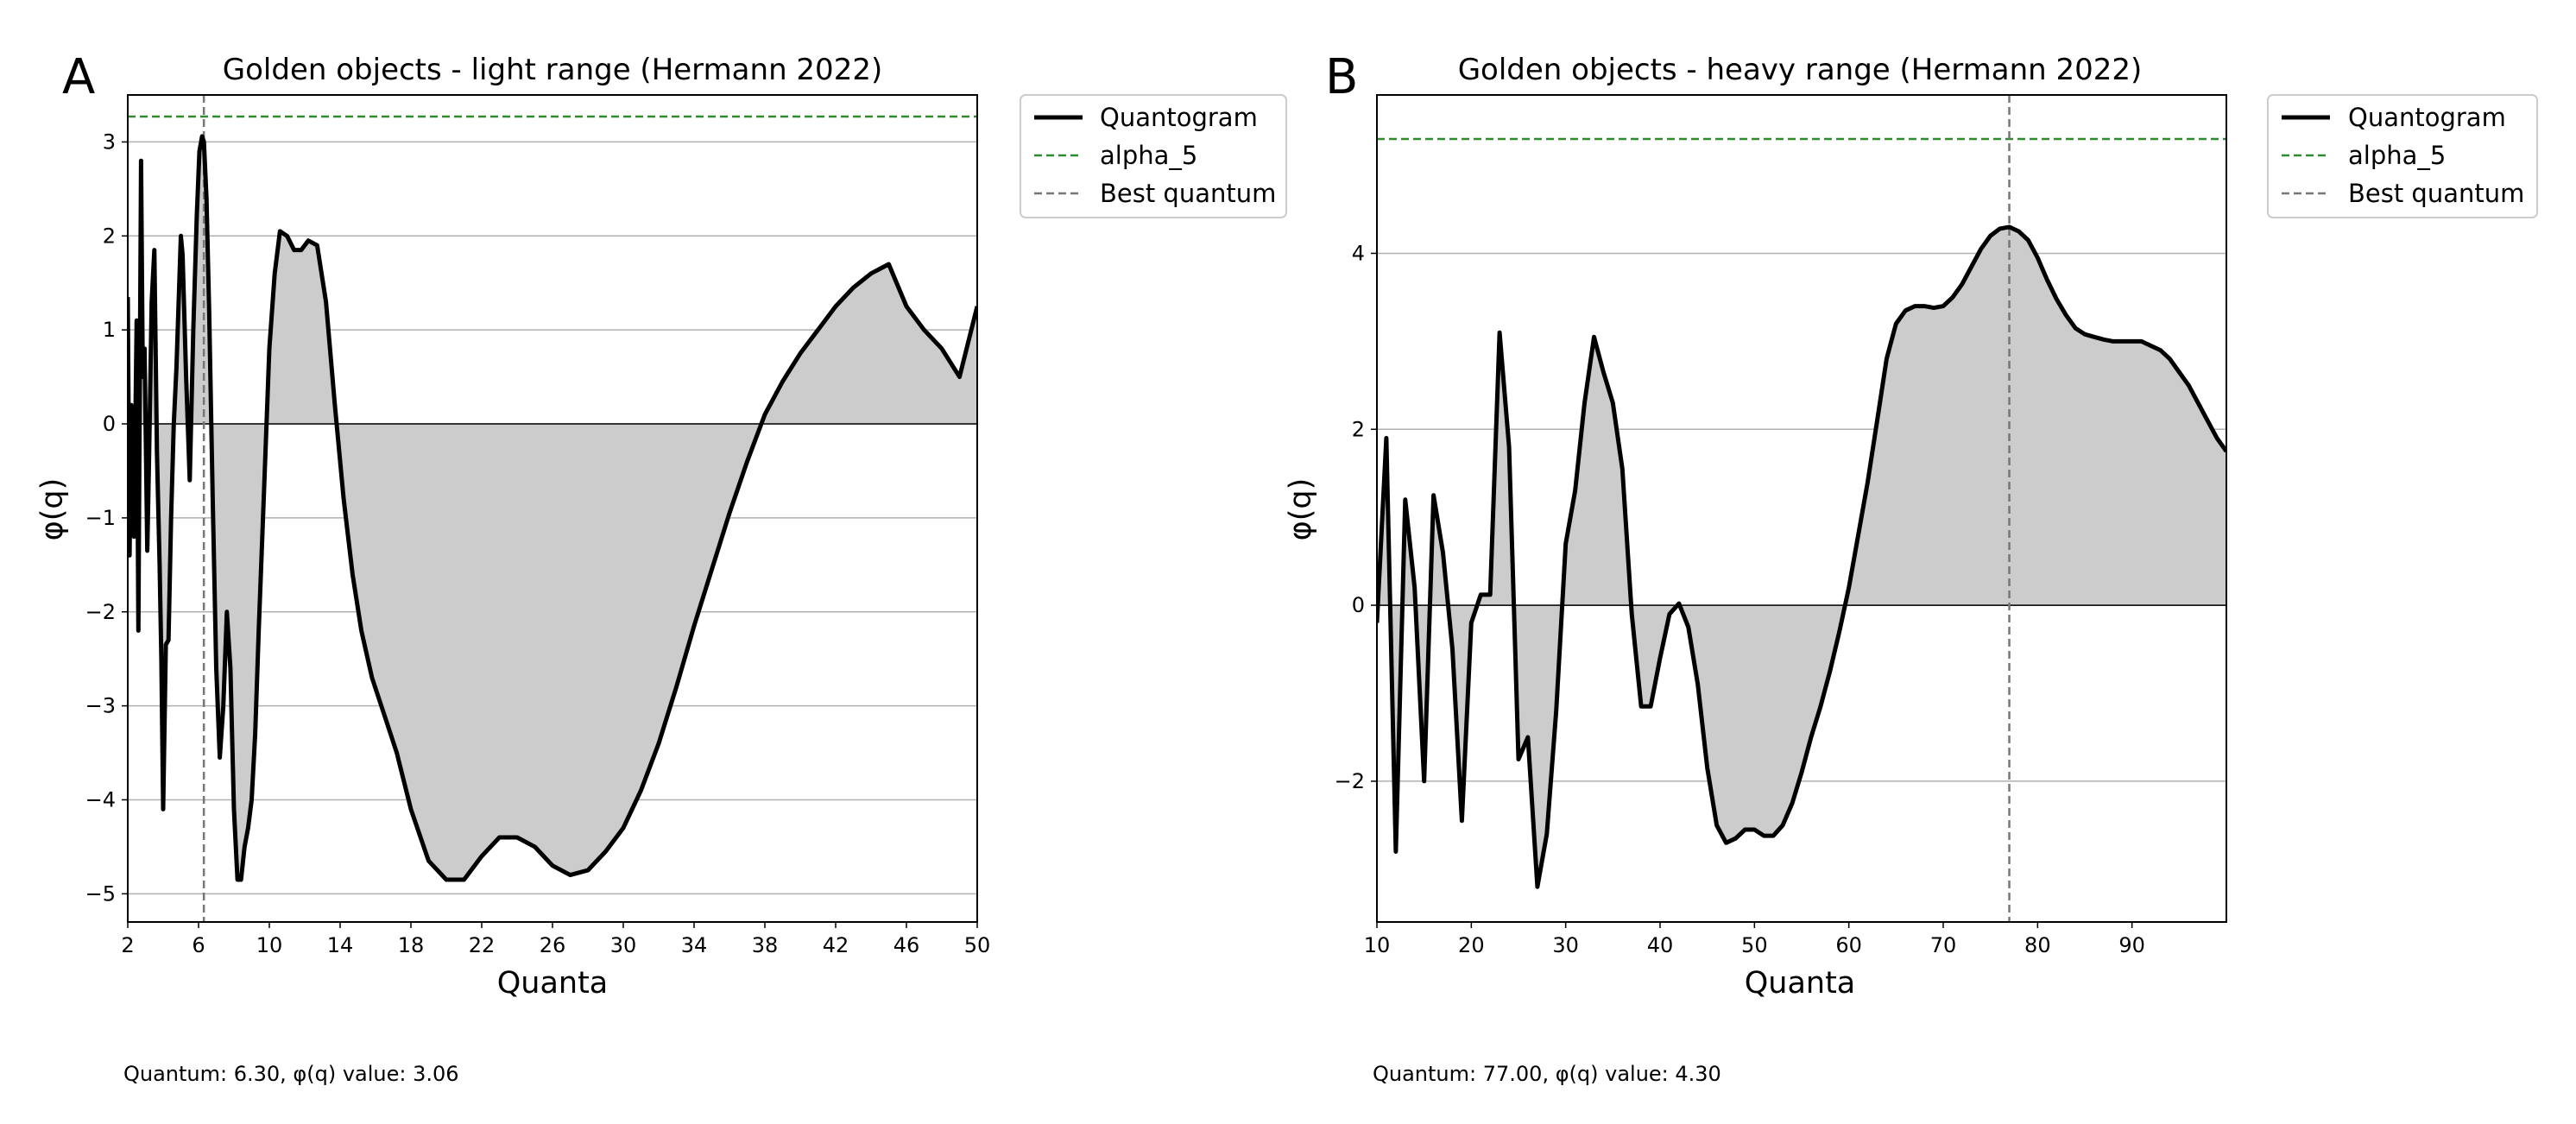 This screenshot has height=1124, width=2576. What do you see at coordinates (765, 945) in the screenshot?
I see `panel-a-xtick-label: 38` at bounding box center [765, 945].